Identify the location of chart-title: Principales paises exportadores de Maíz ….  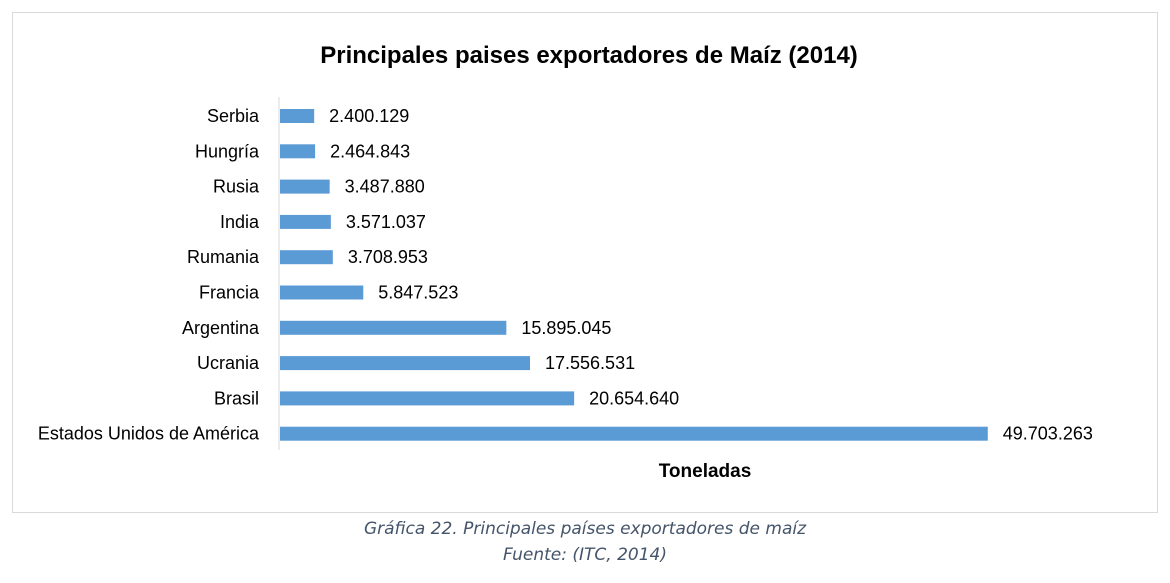
(589, 55).